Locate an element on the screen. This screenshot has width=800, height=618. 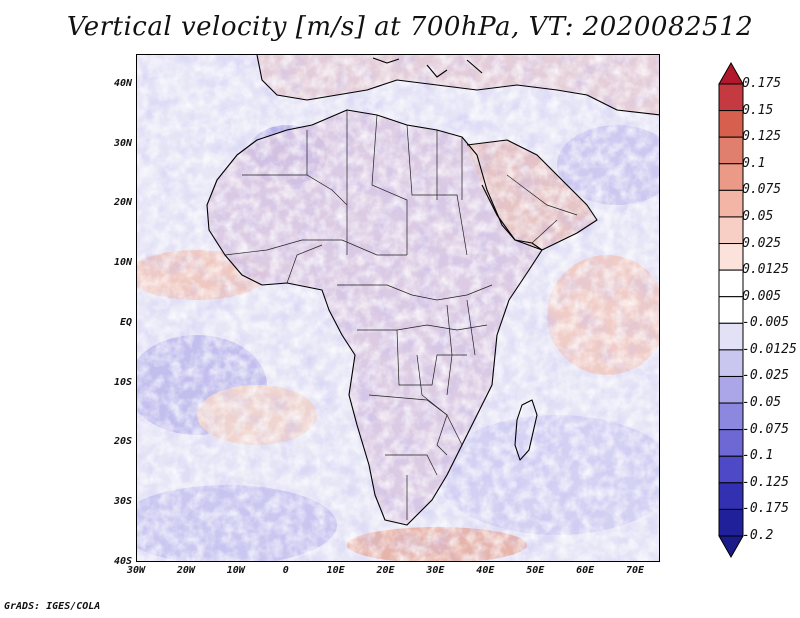
lat-label: 10N is located at coordinates (122, 263).